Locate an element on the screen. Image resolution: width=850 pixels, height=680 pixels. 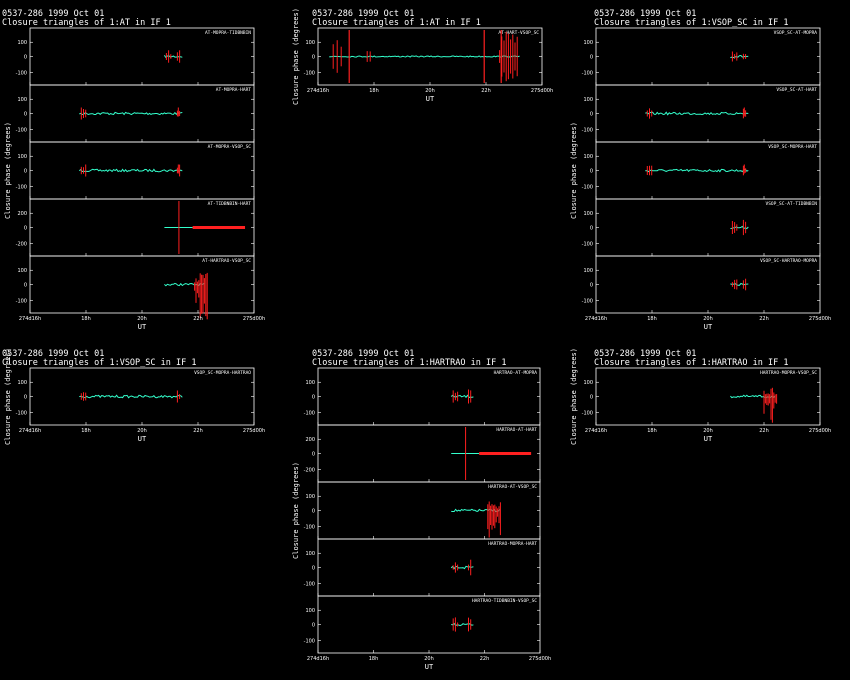
triangle-label: VSOP_SC-AT-MOPRA is located at coordinates (796, 33).